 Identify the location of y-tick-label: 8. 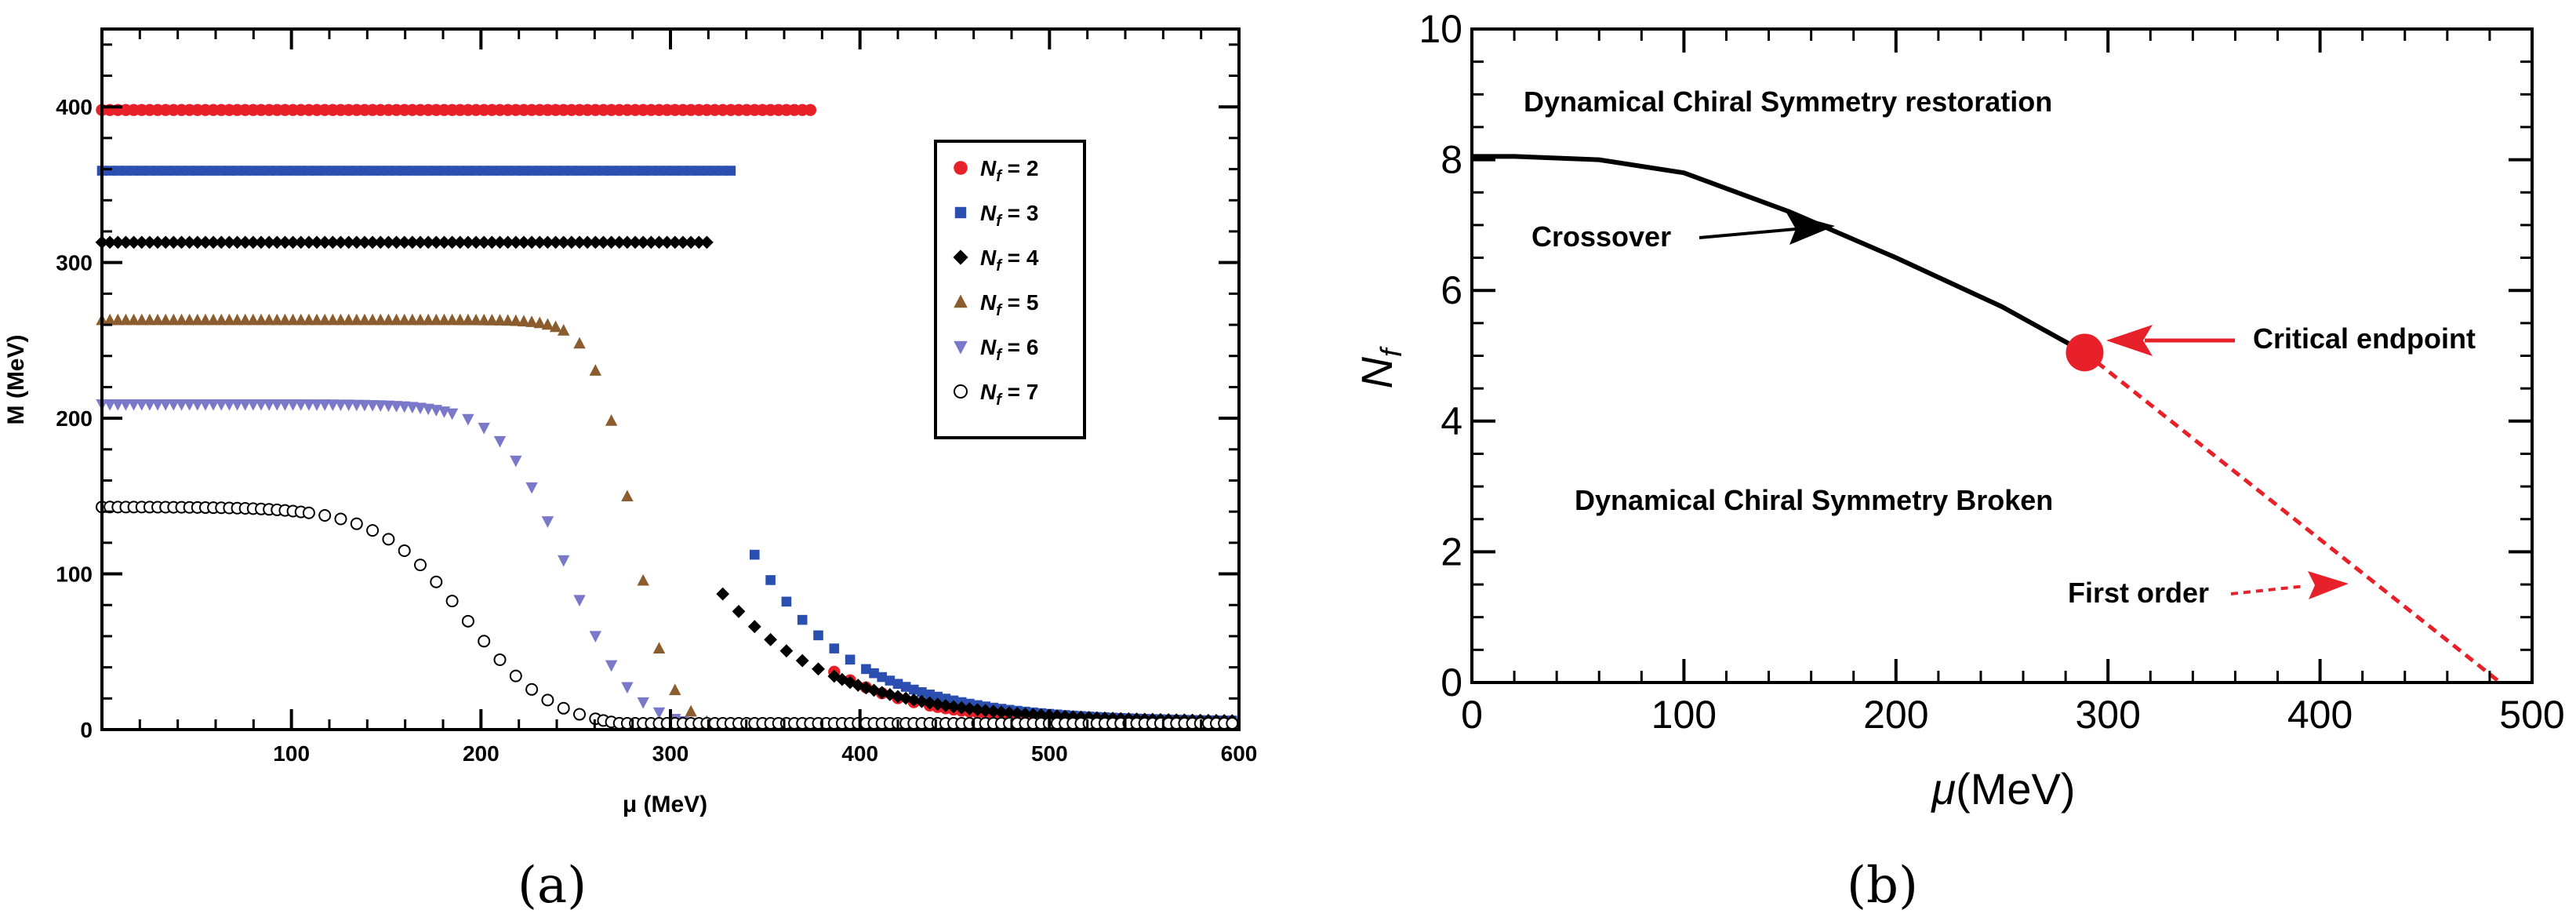
(1451, 160).